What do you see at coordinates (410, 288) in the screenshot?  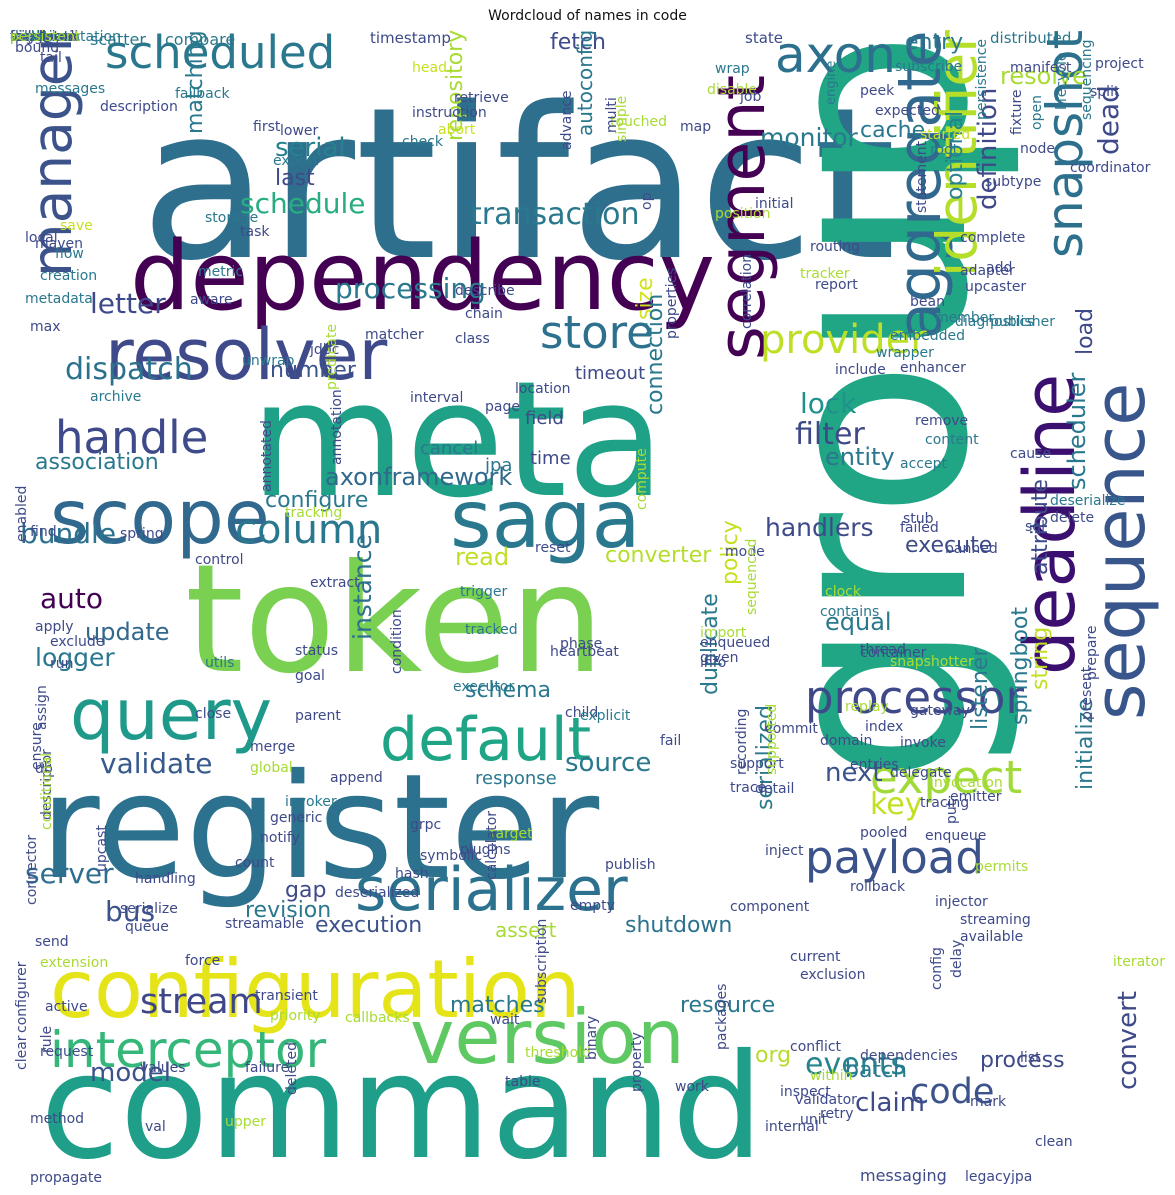 I see `word-processing: processing` at bounding box center [410, 288].